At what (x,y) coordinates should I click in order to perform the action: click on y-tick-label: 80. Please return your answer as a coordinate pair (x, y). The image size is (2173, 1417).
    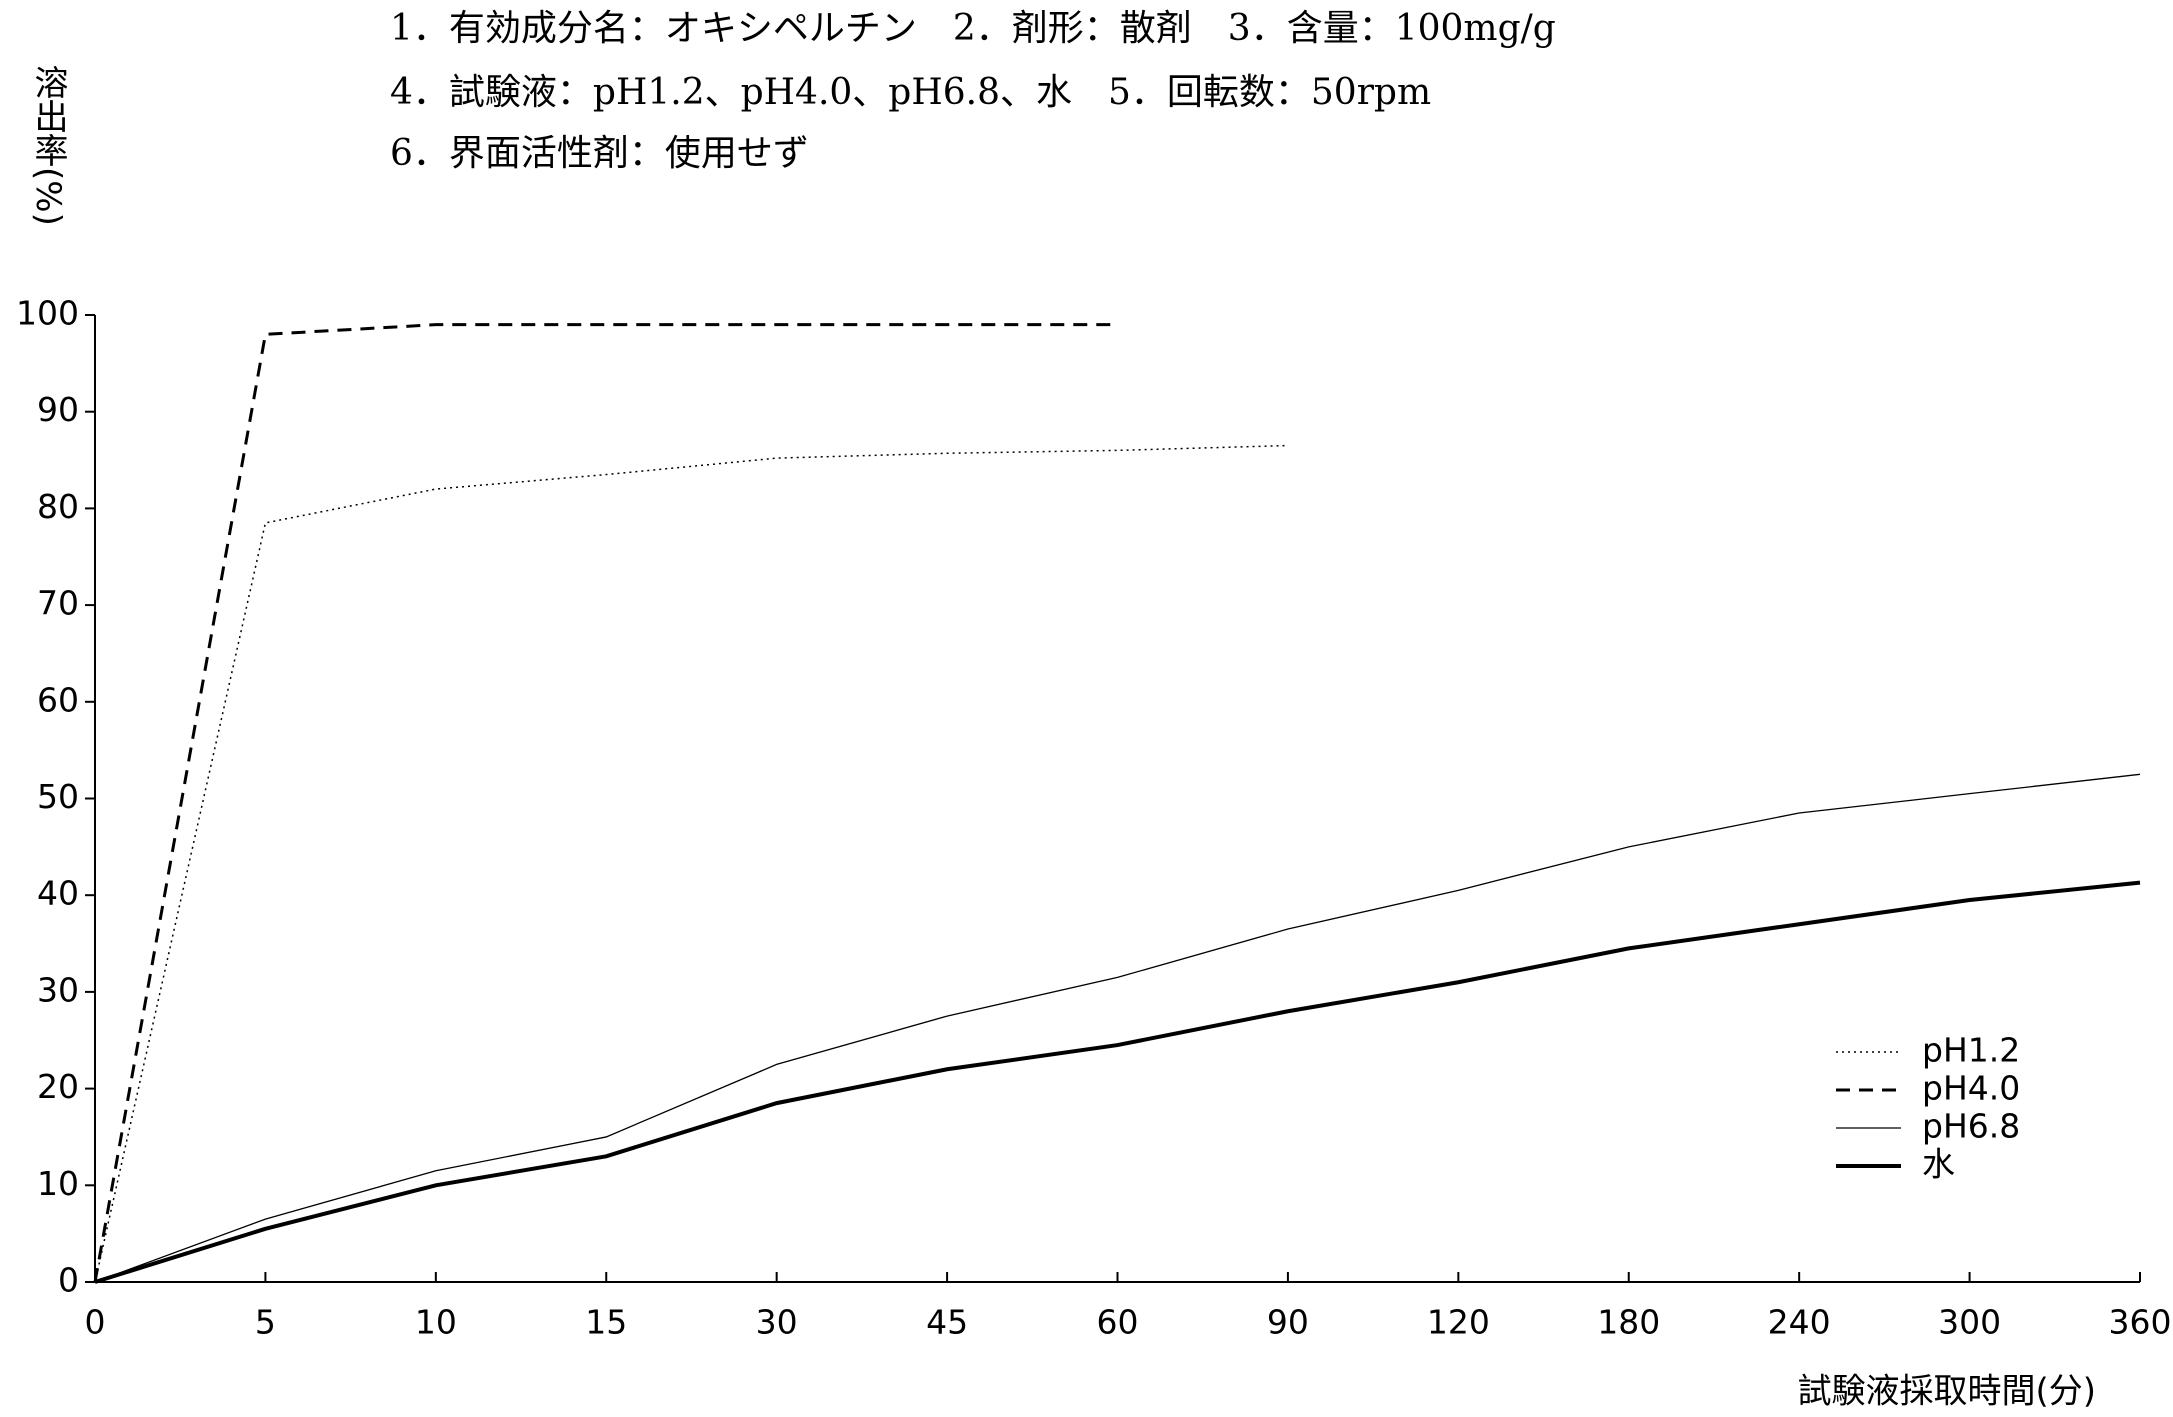
    Looking at the image, I should click on (58, 506).